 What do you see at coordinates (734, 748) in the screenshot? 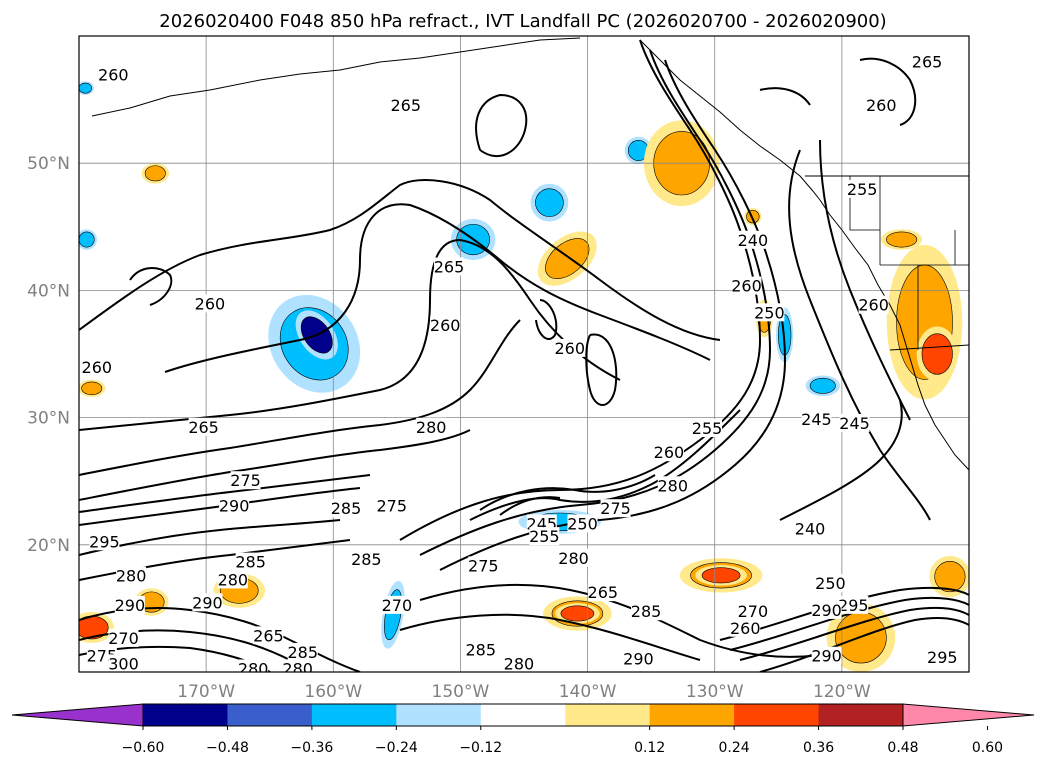
I see `colorbar-tick-label: 0.24` at bounding box center [734, 748].